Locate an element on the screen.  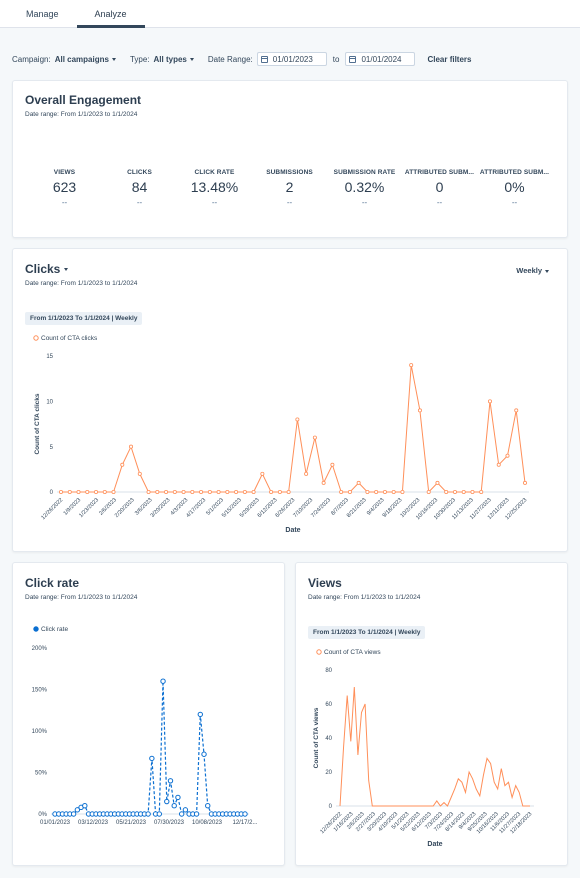
type-value: All types is located at coordinates (170, 59).